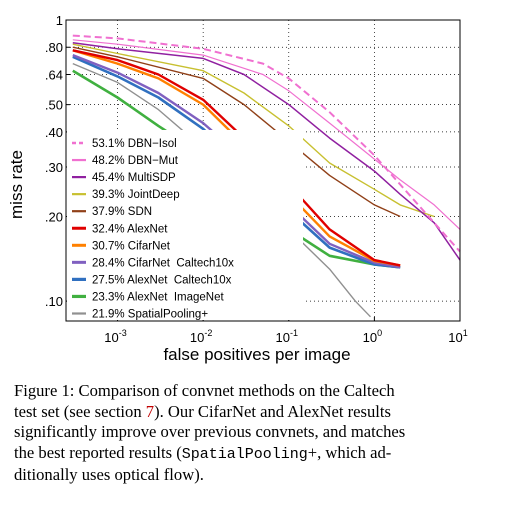 This screenshot has height=512, width=510. Describe the element at coordinates (54, 132) in the screenshot. I see `y-tick-label: .40` at that location.